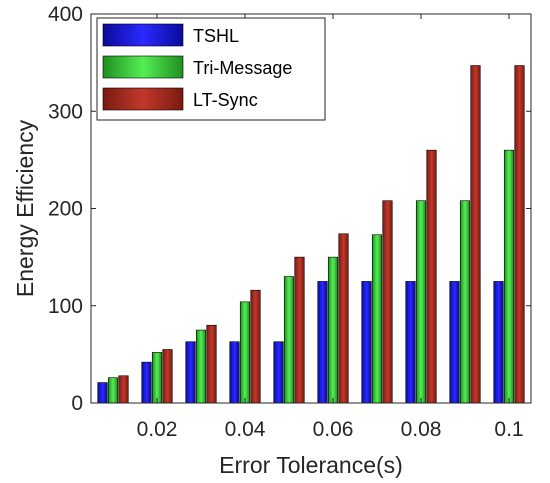  I want to click on x-tick-label: 0.02, so click(157, 429).